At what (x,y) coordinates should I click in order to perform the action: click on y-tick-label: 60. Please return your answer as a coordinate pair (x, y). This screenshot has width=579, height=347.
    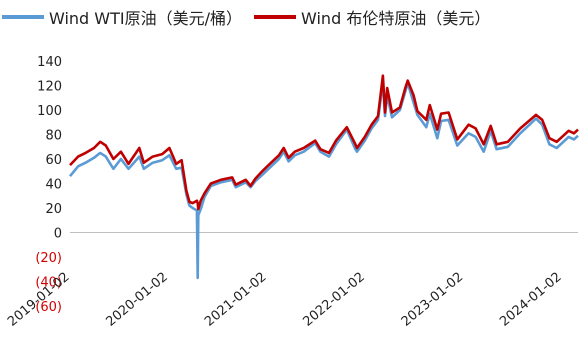
    Looking at the image, I should click on (53, 160).